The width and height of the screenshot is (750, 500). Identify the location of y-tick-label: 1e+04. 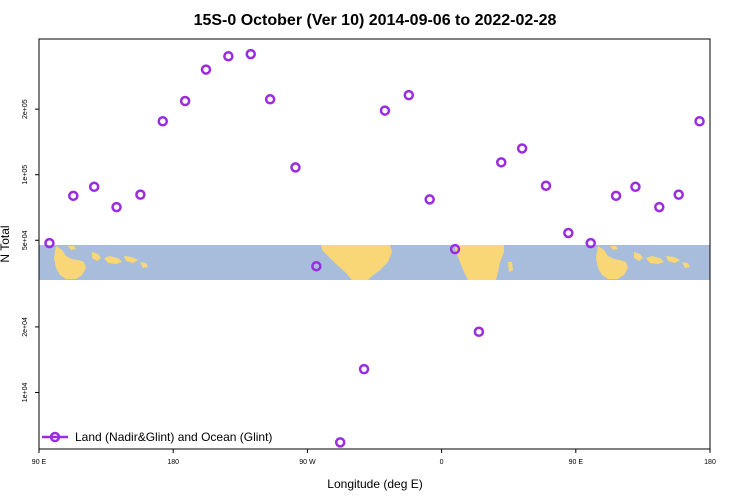
(25, 393).